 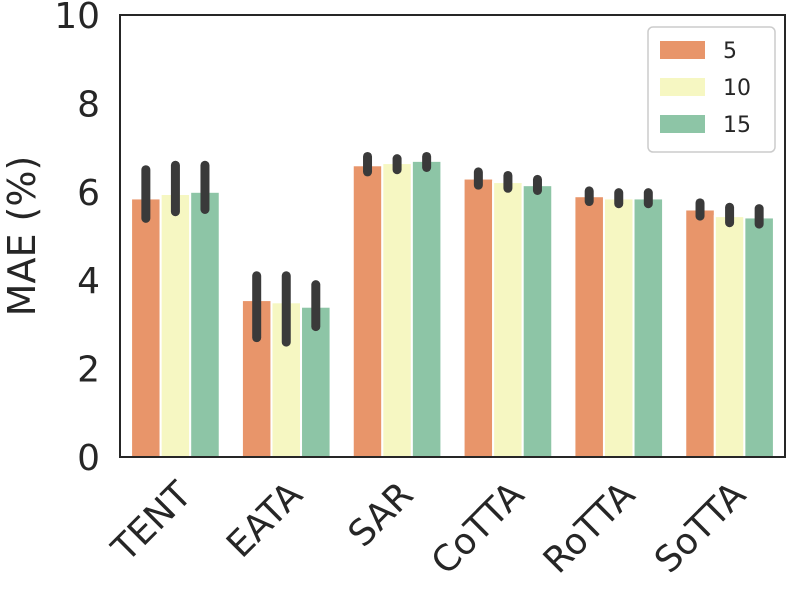 What do you see at coordinates (737, 88) in the screenshot?
I see `legend-label-10: 10` at bounding box center [737, 88].